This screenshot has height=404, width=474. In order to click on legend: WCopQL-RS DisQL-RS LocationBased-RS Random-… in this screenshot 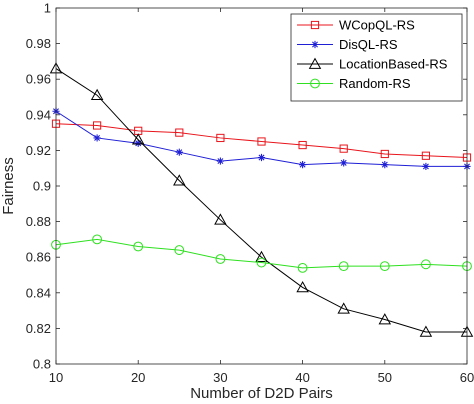, I will do `click(376, 57)`.